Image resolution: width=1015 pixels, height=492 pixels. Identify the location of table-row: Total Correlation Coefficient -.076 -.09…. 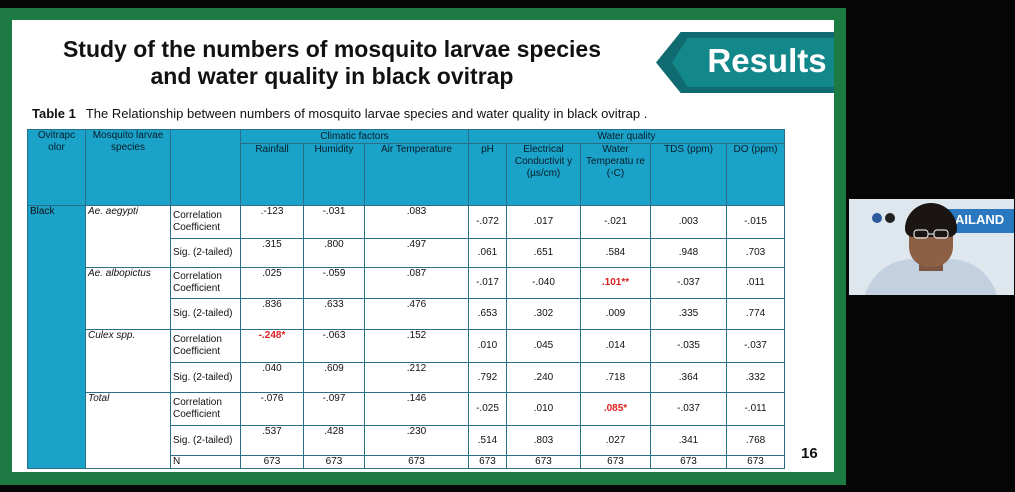
(406, 430).